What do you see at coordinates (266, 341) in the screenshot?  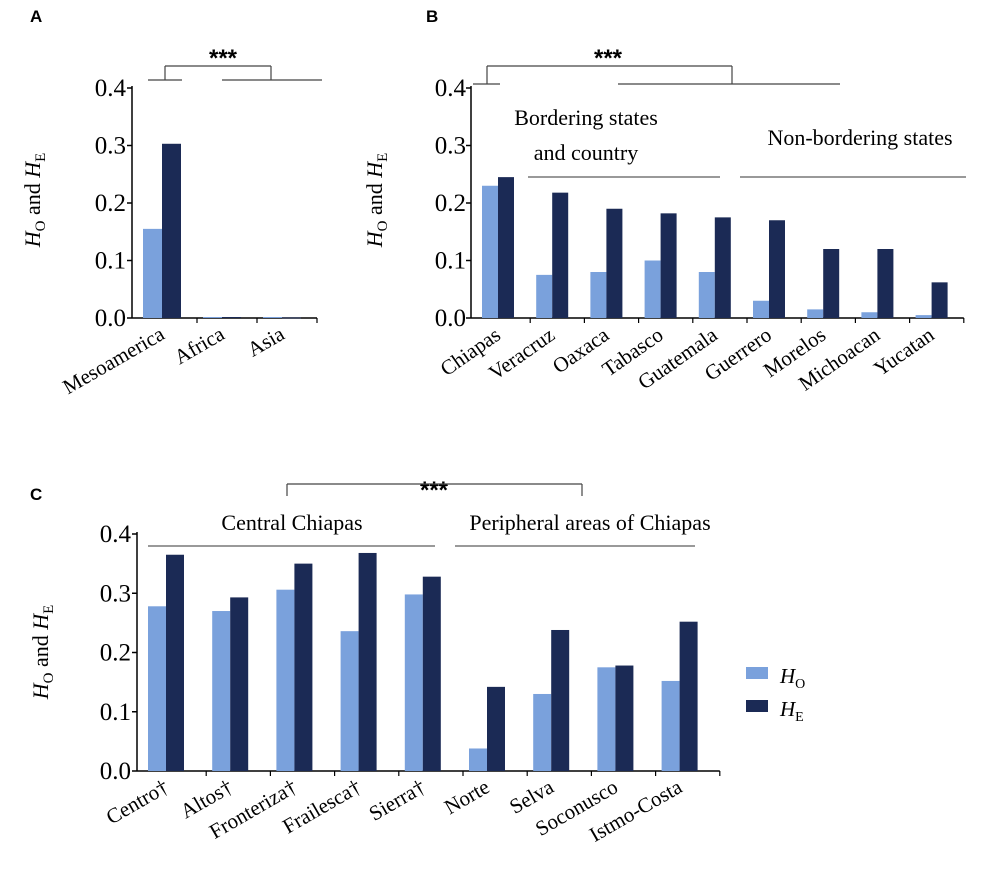 I see `category-label: Asia` at bounding box center [266, 341].